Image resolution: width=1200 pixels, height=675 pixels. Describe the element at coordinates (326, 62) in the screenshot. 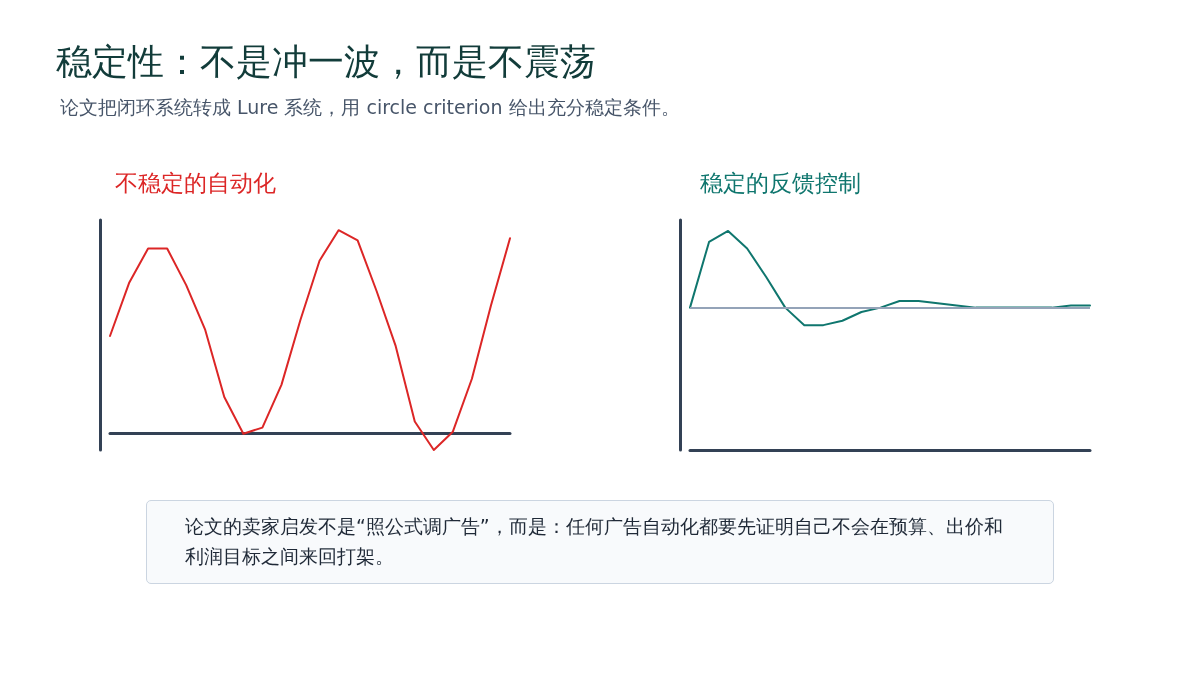

I see `text: 稳定性：不是冲一波，而是不震荡` at that location.